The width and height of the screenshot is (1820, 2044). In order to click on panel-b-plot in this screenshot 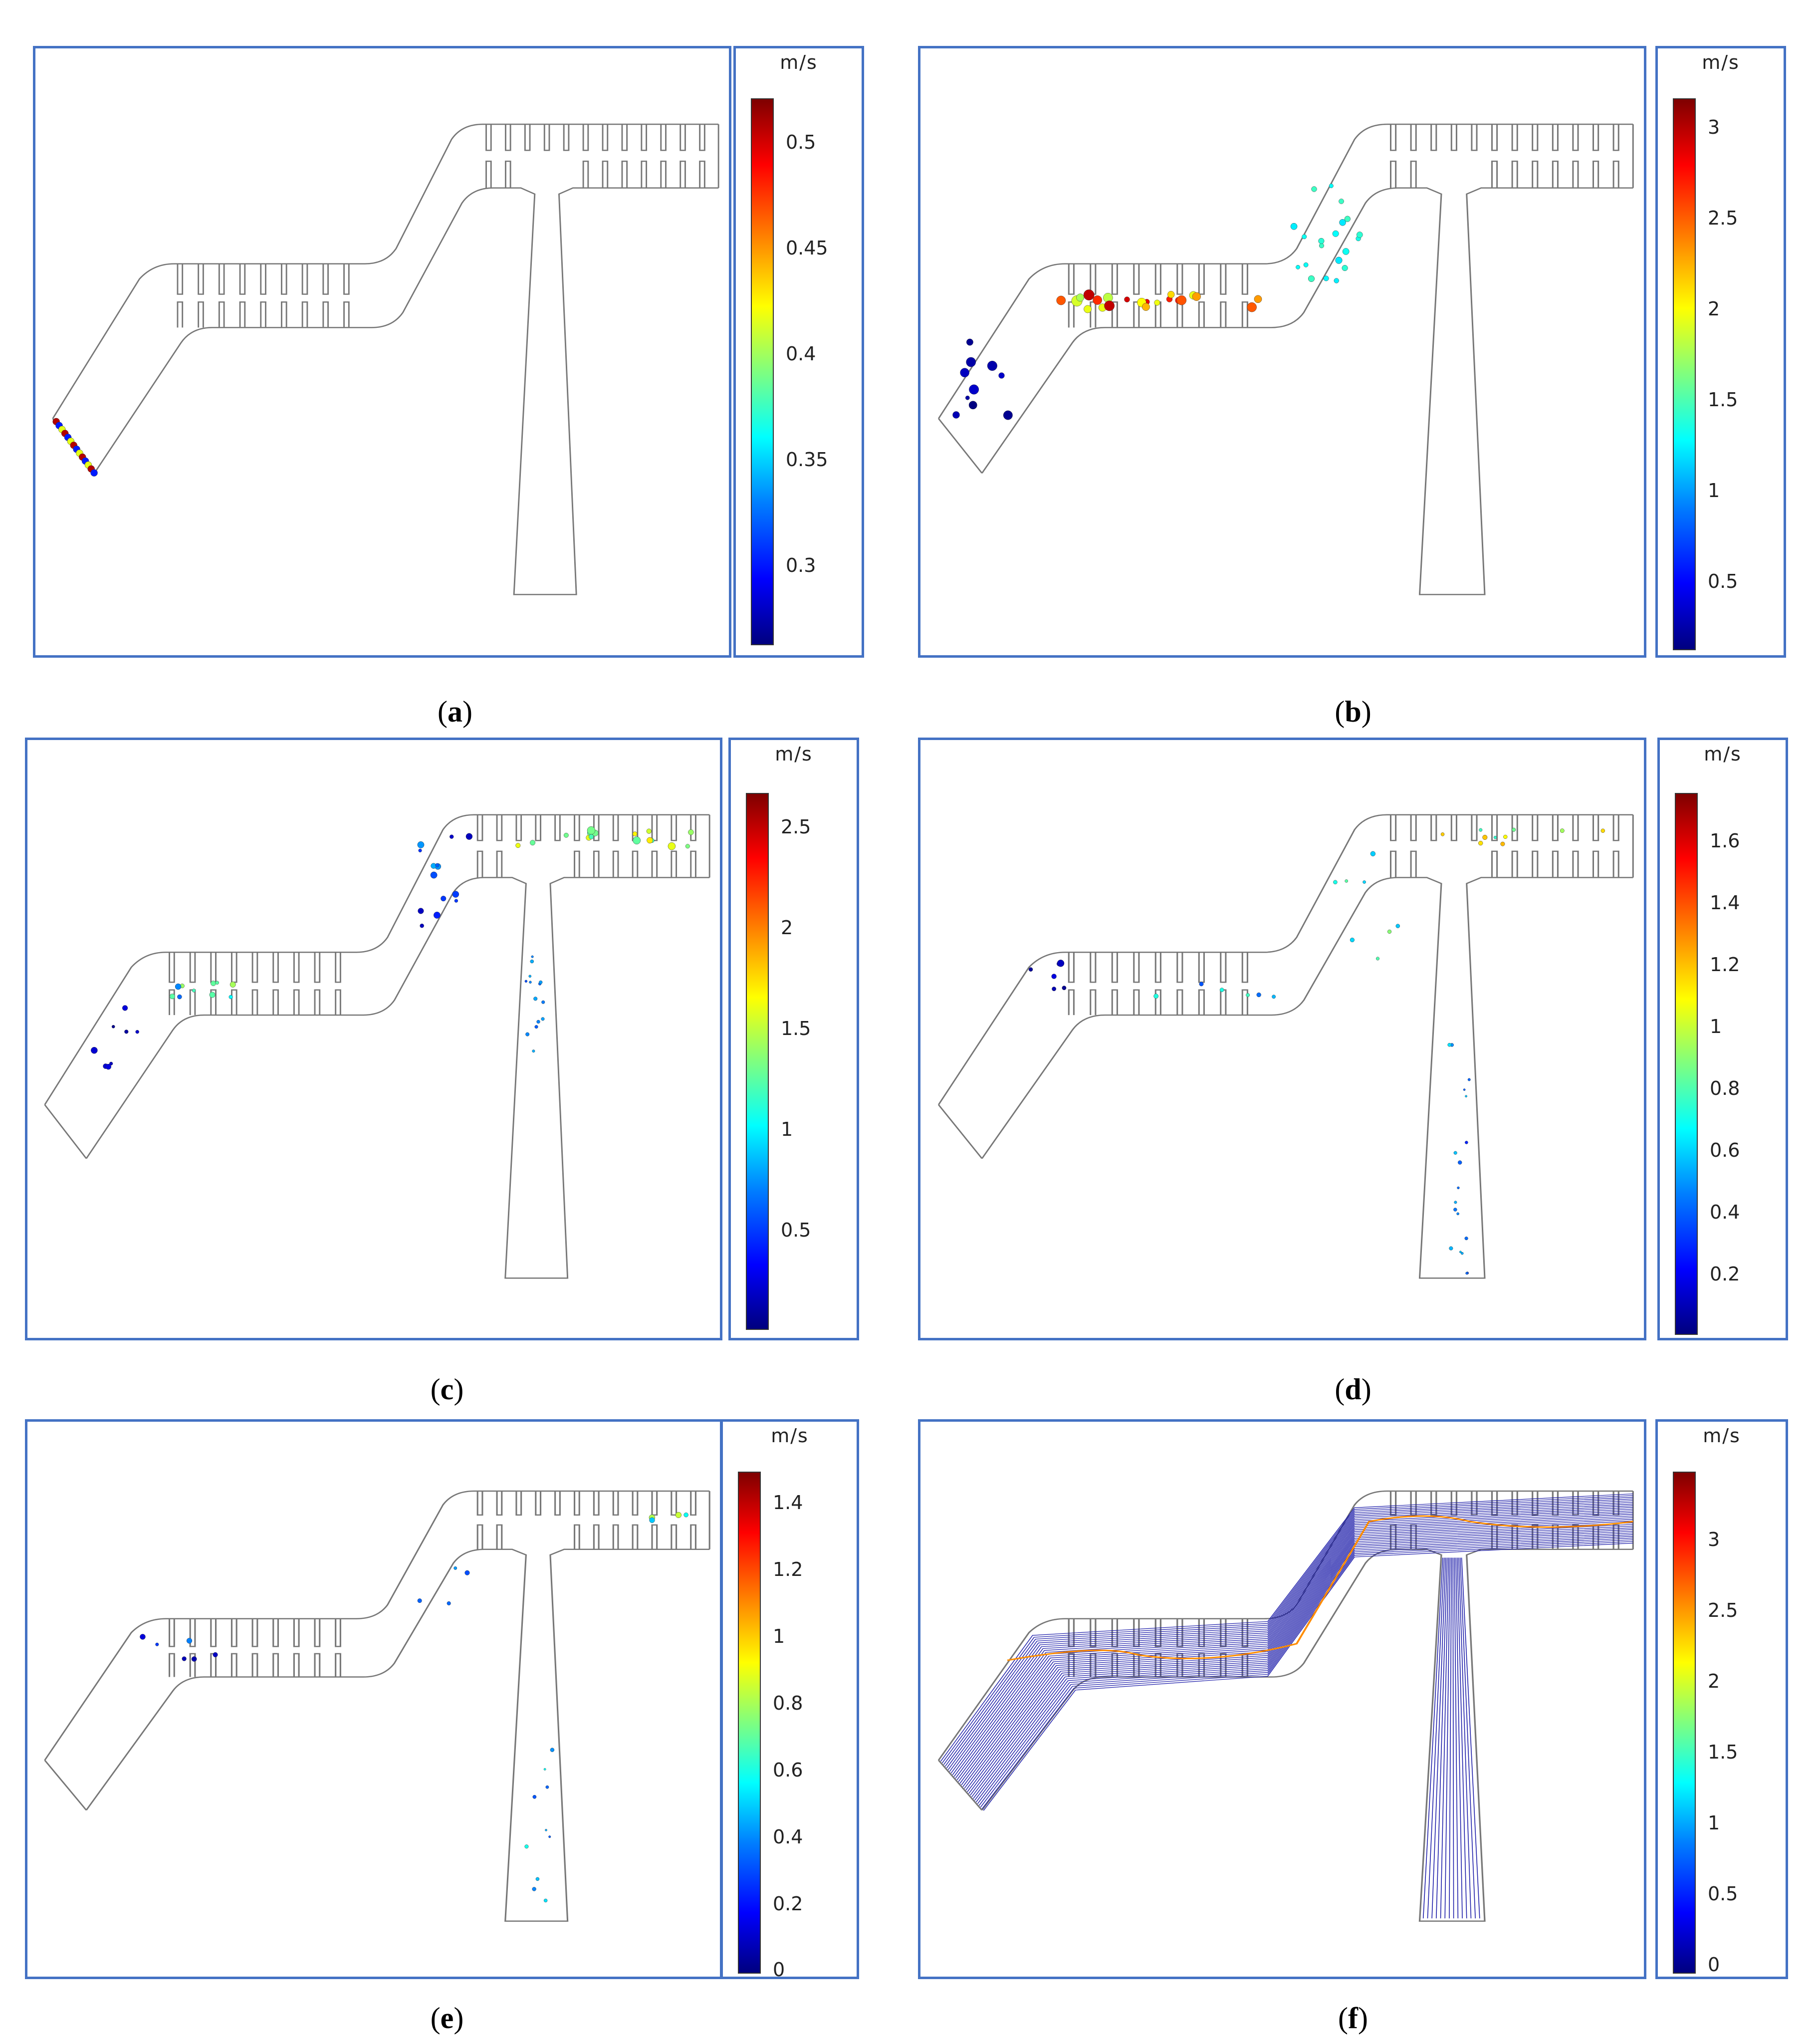, I will do `click(1282, 352)`.